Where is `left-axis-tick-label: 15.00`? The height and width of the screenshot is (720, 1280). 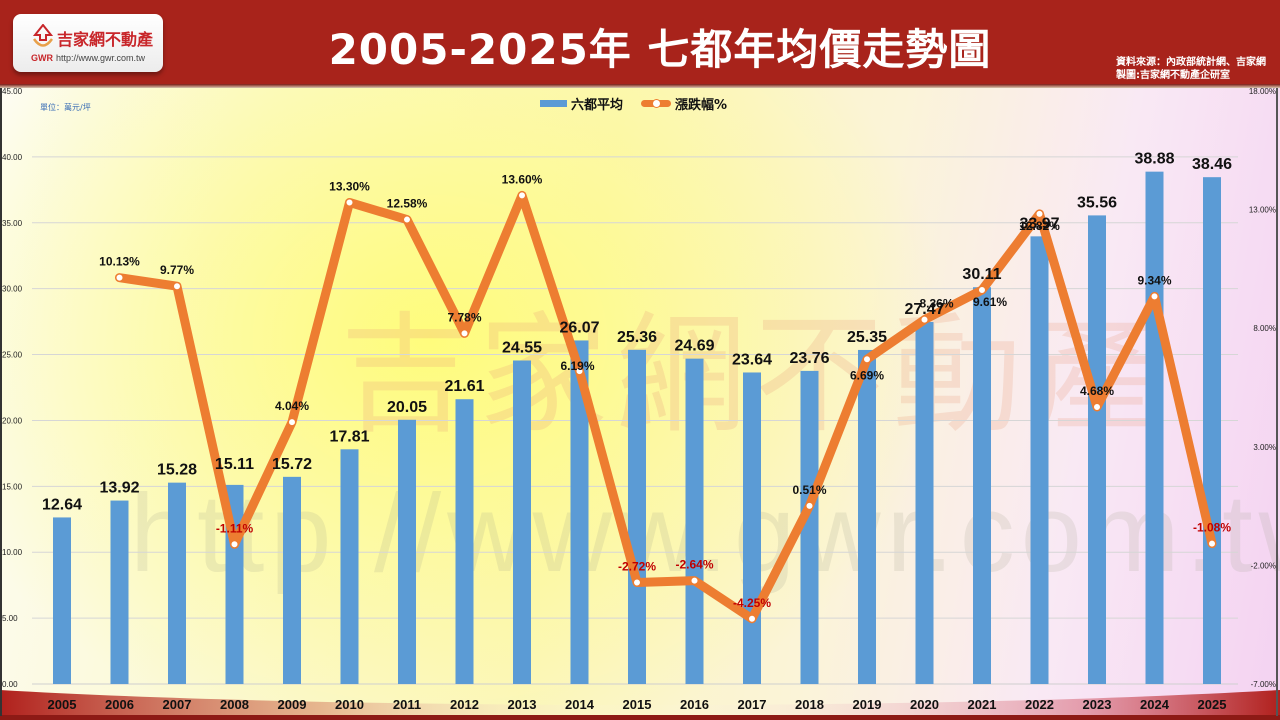
left-axis-tick-label: 15.00 is located at coordinates (12, 486).